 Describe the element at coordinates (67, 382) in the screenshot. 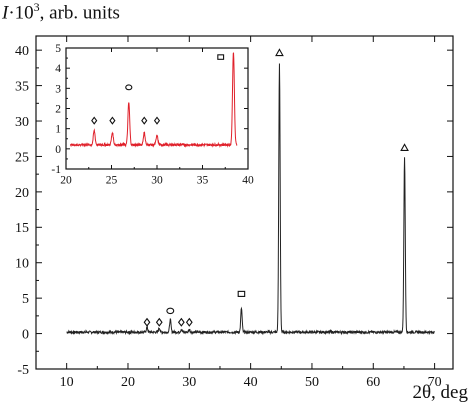

I see `main-x-tick-label: 10` at that location.